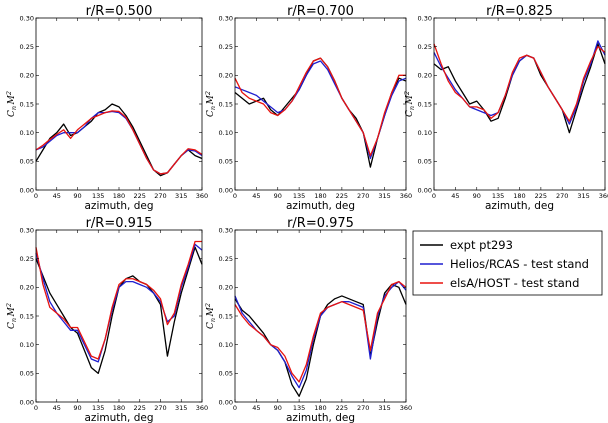  I want to click on panel-title: r/R=0.700, so click(320, 11).